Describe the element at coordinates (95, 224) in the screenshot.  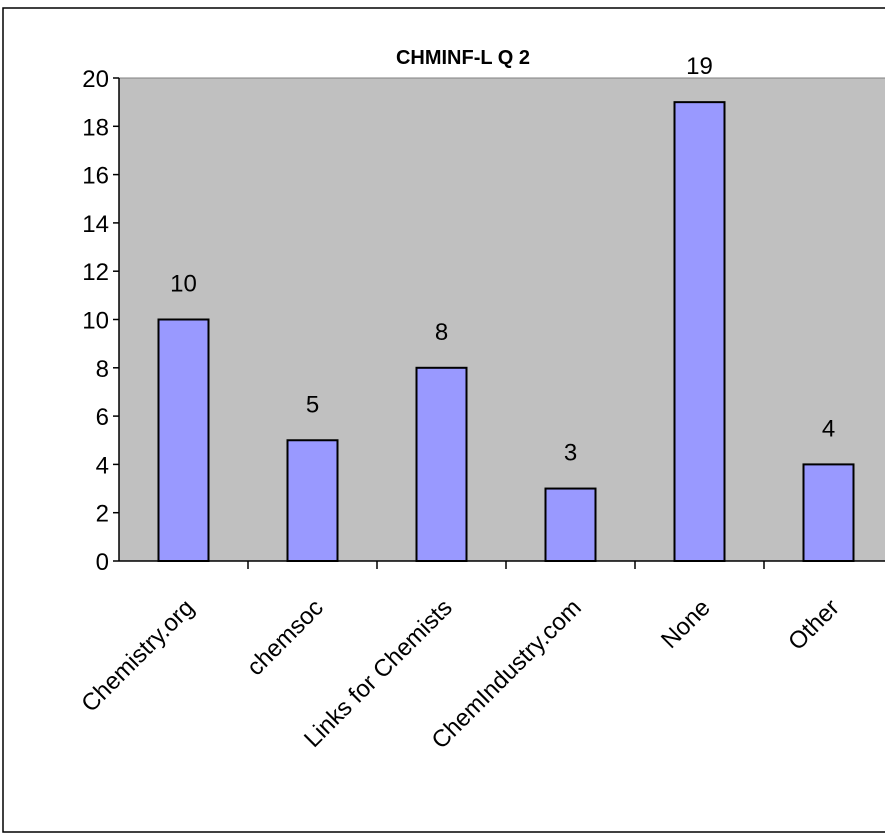
I see `y-tick-label: 14` at that location.